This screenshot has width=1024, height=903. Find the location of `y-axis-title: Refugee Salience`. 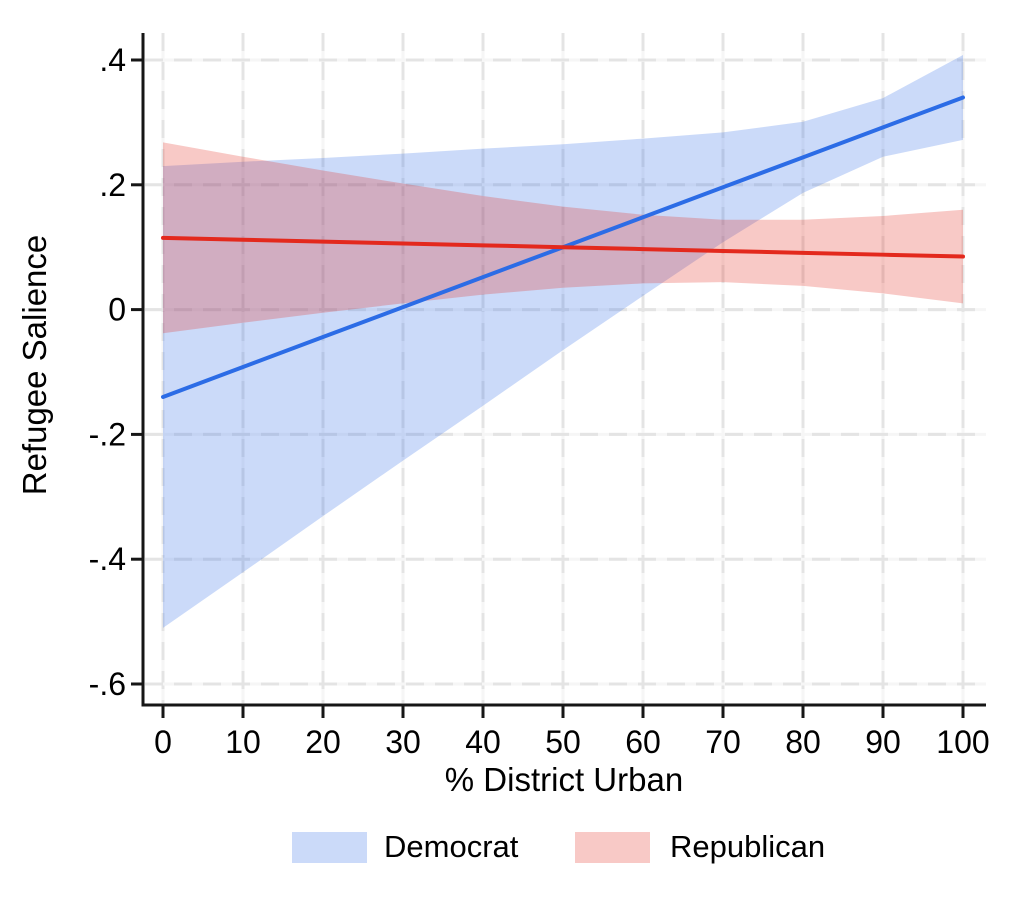

y-axis-title: Refugee Salience is located at coordinates (34, 365).